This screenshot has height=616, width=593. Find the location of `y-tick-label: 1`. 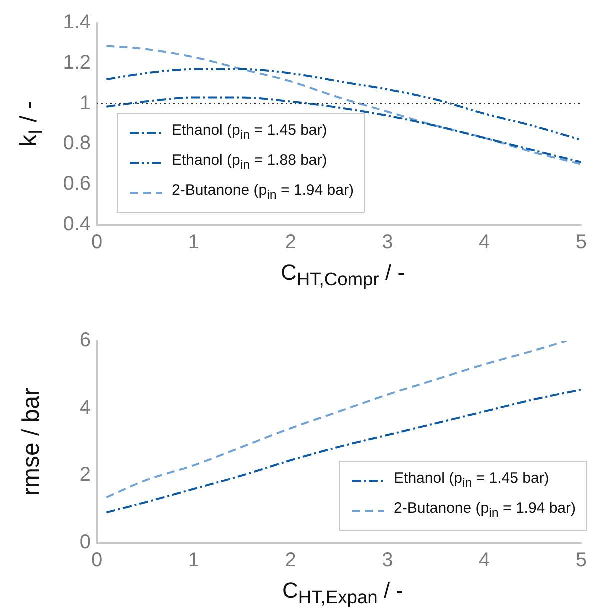

y-tick-label: 1 is located at coordinates (85, 103).